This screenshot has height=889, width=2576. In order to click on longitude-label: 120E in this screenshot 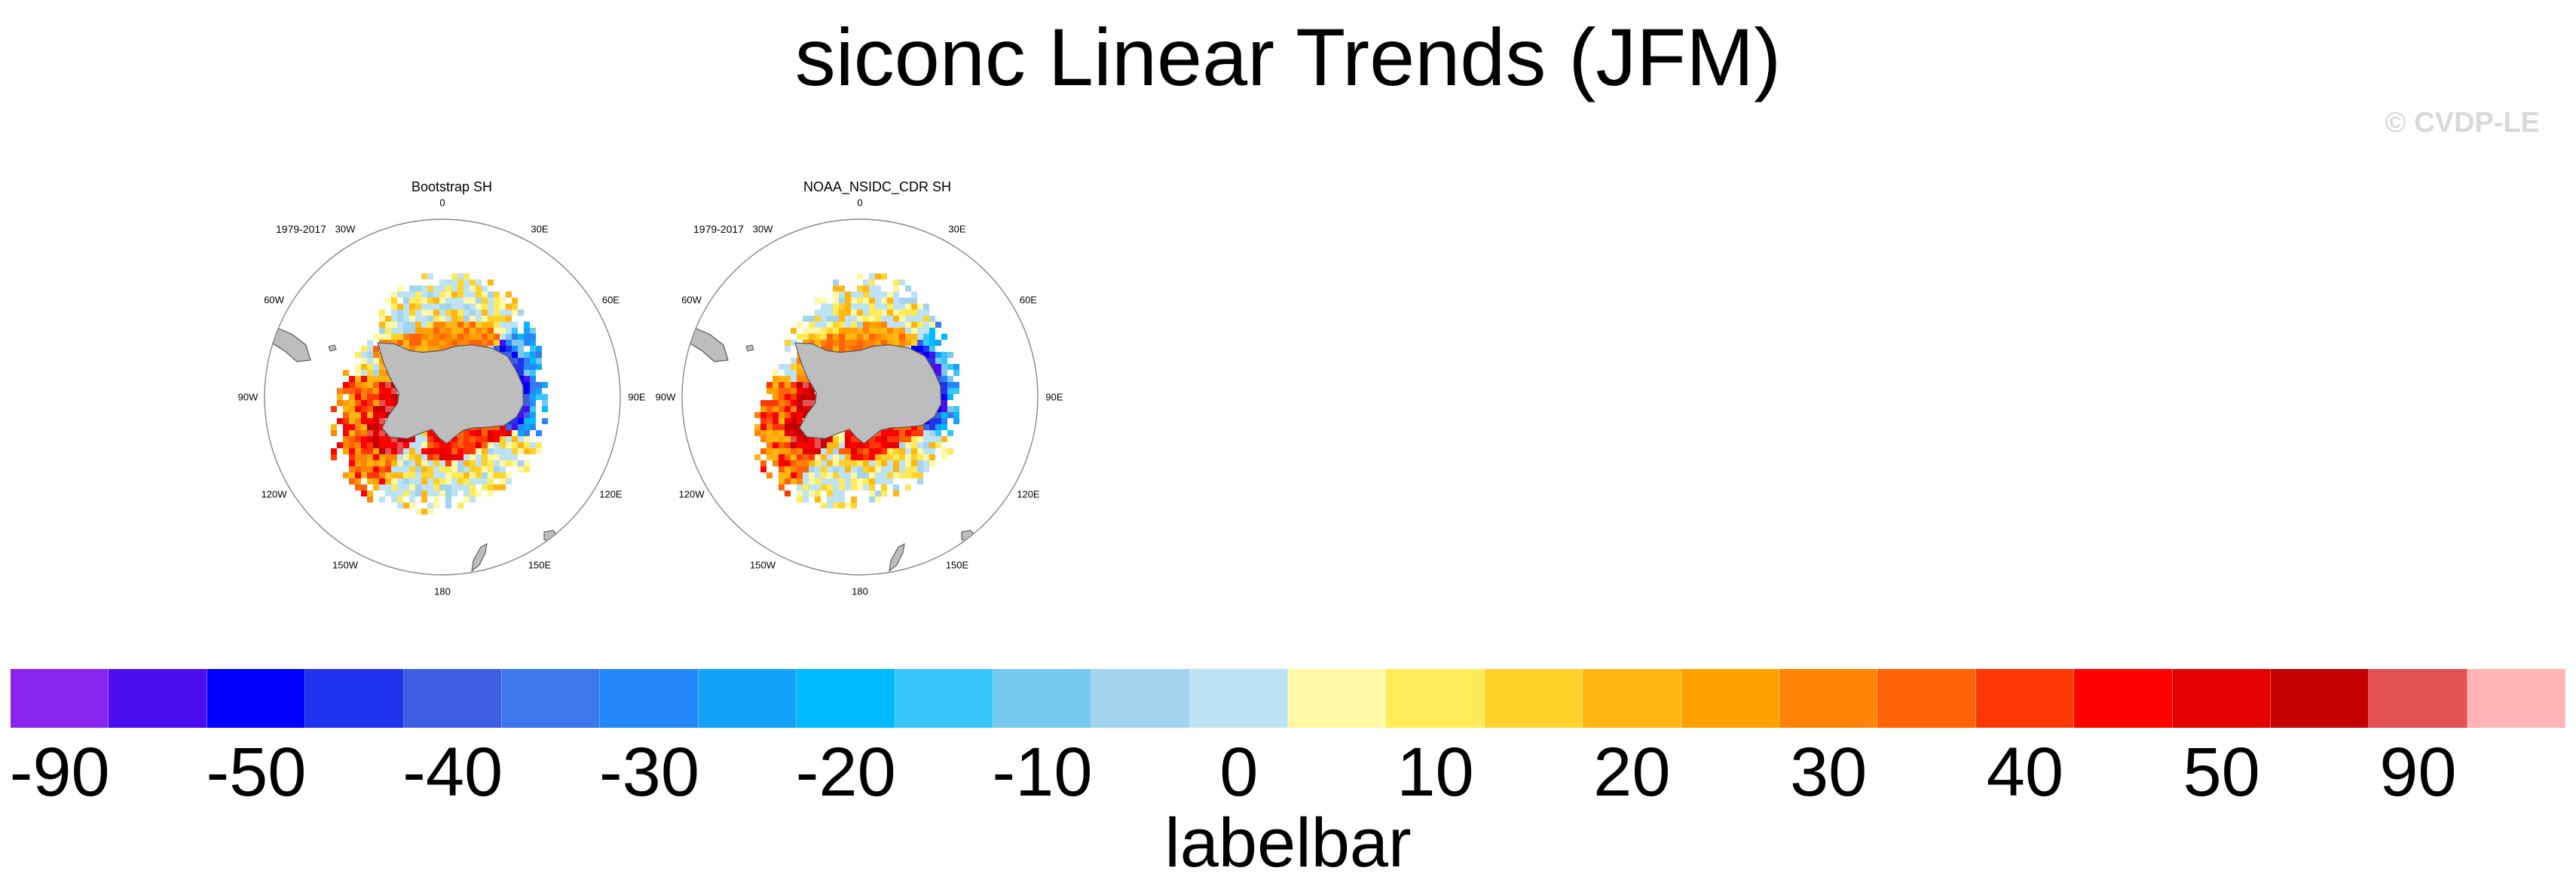, I will do `click(1028, 494)`.